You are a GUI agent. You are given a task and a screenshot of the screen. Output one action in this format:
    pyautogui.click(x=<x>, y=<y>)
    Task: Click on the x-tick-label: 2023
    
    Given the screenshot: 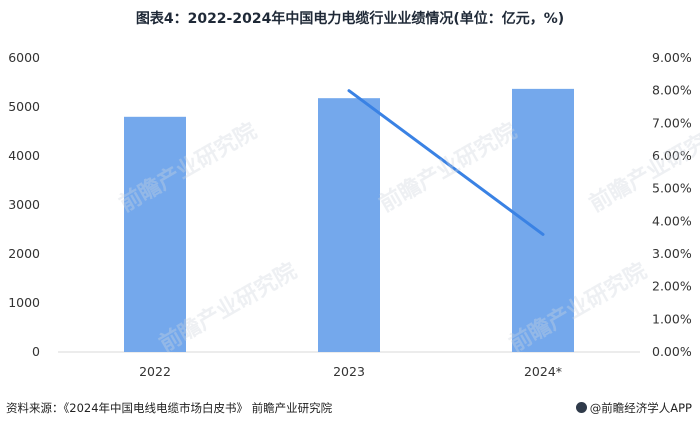 What is the action you would take?
    pyautogui.click(x=349, y=371)
    